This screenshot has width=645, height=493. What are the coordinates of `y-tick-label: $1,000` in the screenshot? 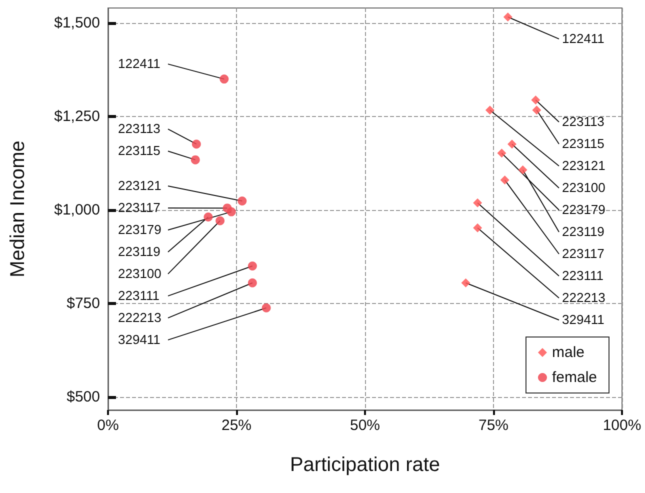 It's located at (77, 209).